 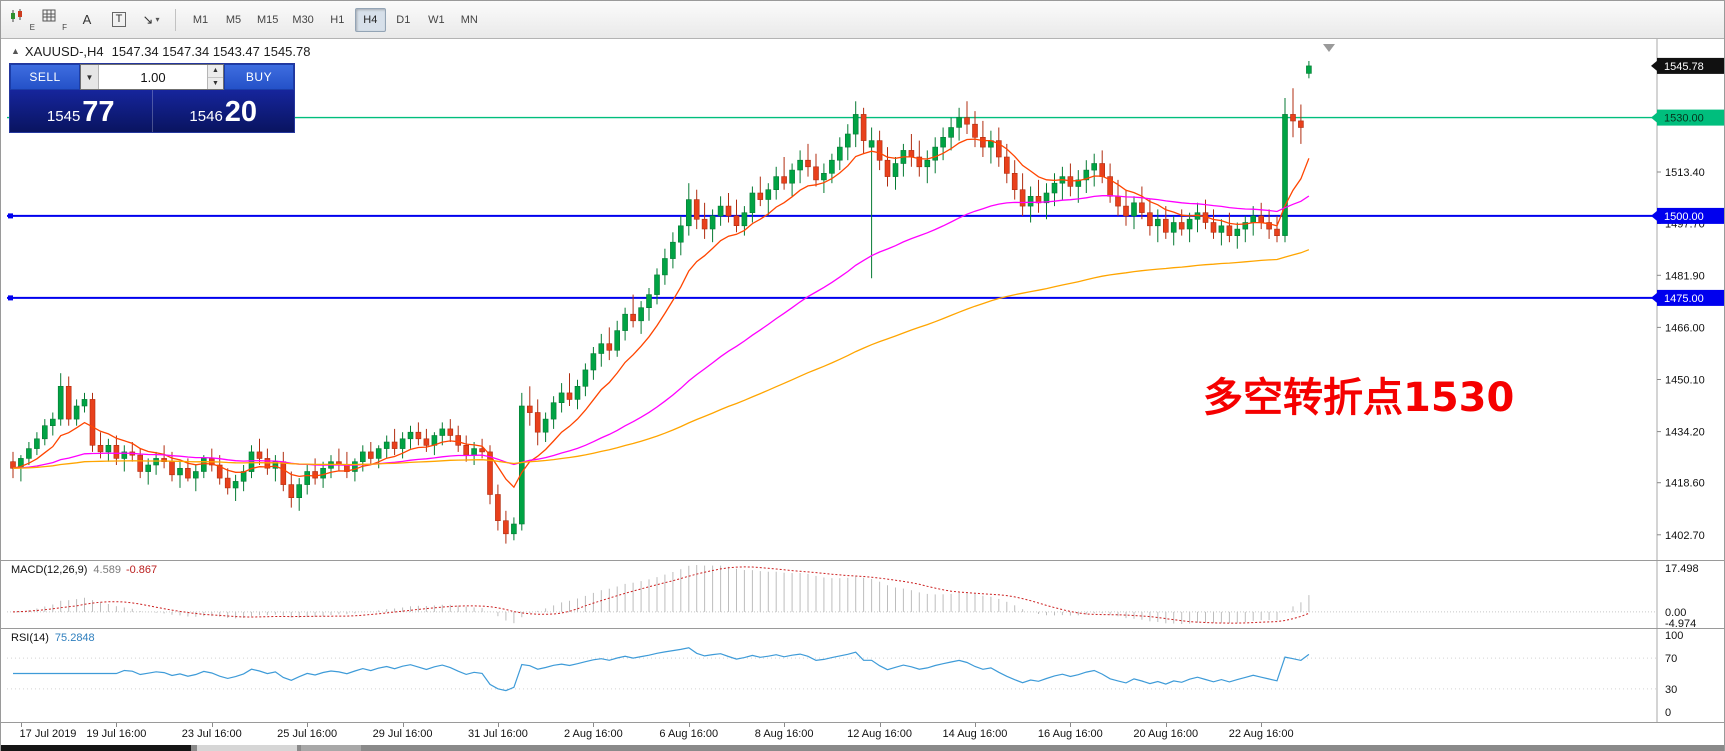 I want to click on macd-main-value: 4.589, so click(x=107, y=570).